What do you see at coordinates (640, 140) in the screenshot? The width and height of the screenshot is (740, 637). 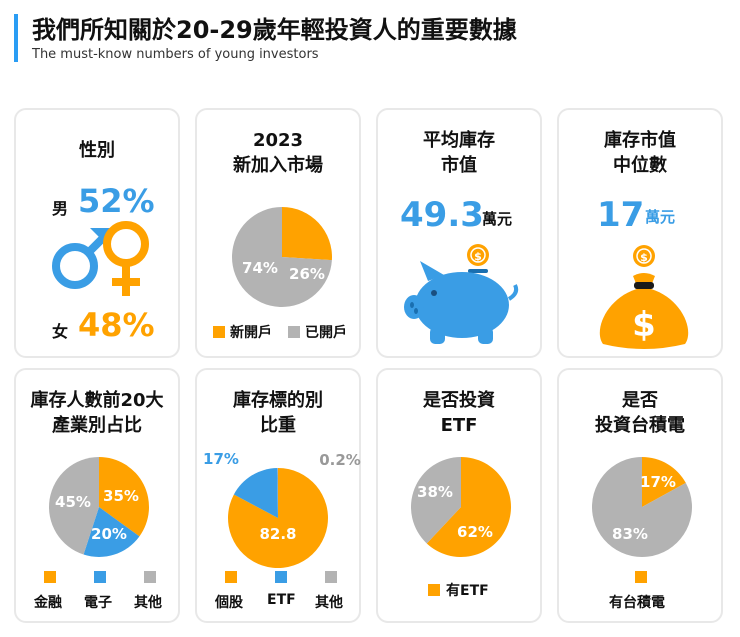 I see `median-value-title-line1: 庫存市值` at bounding box center [640, 140].